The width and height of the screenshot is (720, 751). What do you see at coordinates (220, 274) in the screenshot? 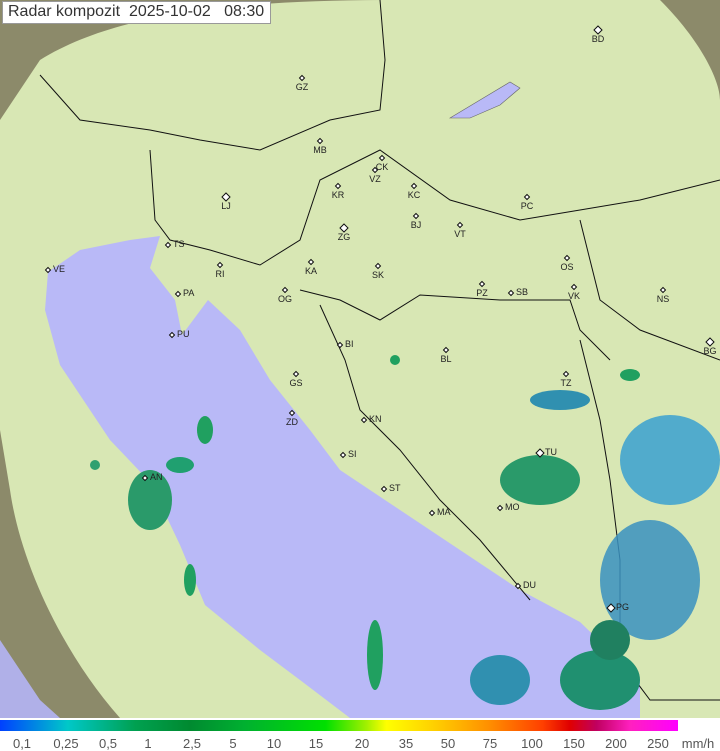
I see `city-label-ri: RI` at bounding box center [220, 274].